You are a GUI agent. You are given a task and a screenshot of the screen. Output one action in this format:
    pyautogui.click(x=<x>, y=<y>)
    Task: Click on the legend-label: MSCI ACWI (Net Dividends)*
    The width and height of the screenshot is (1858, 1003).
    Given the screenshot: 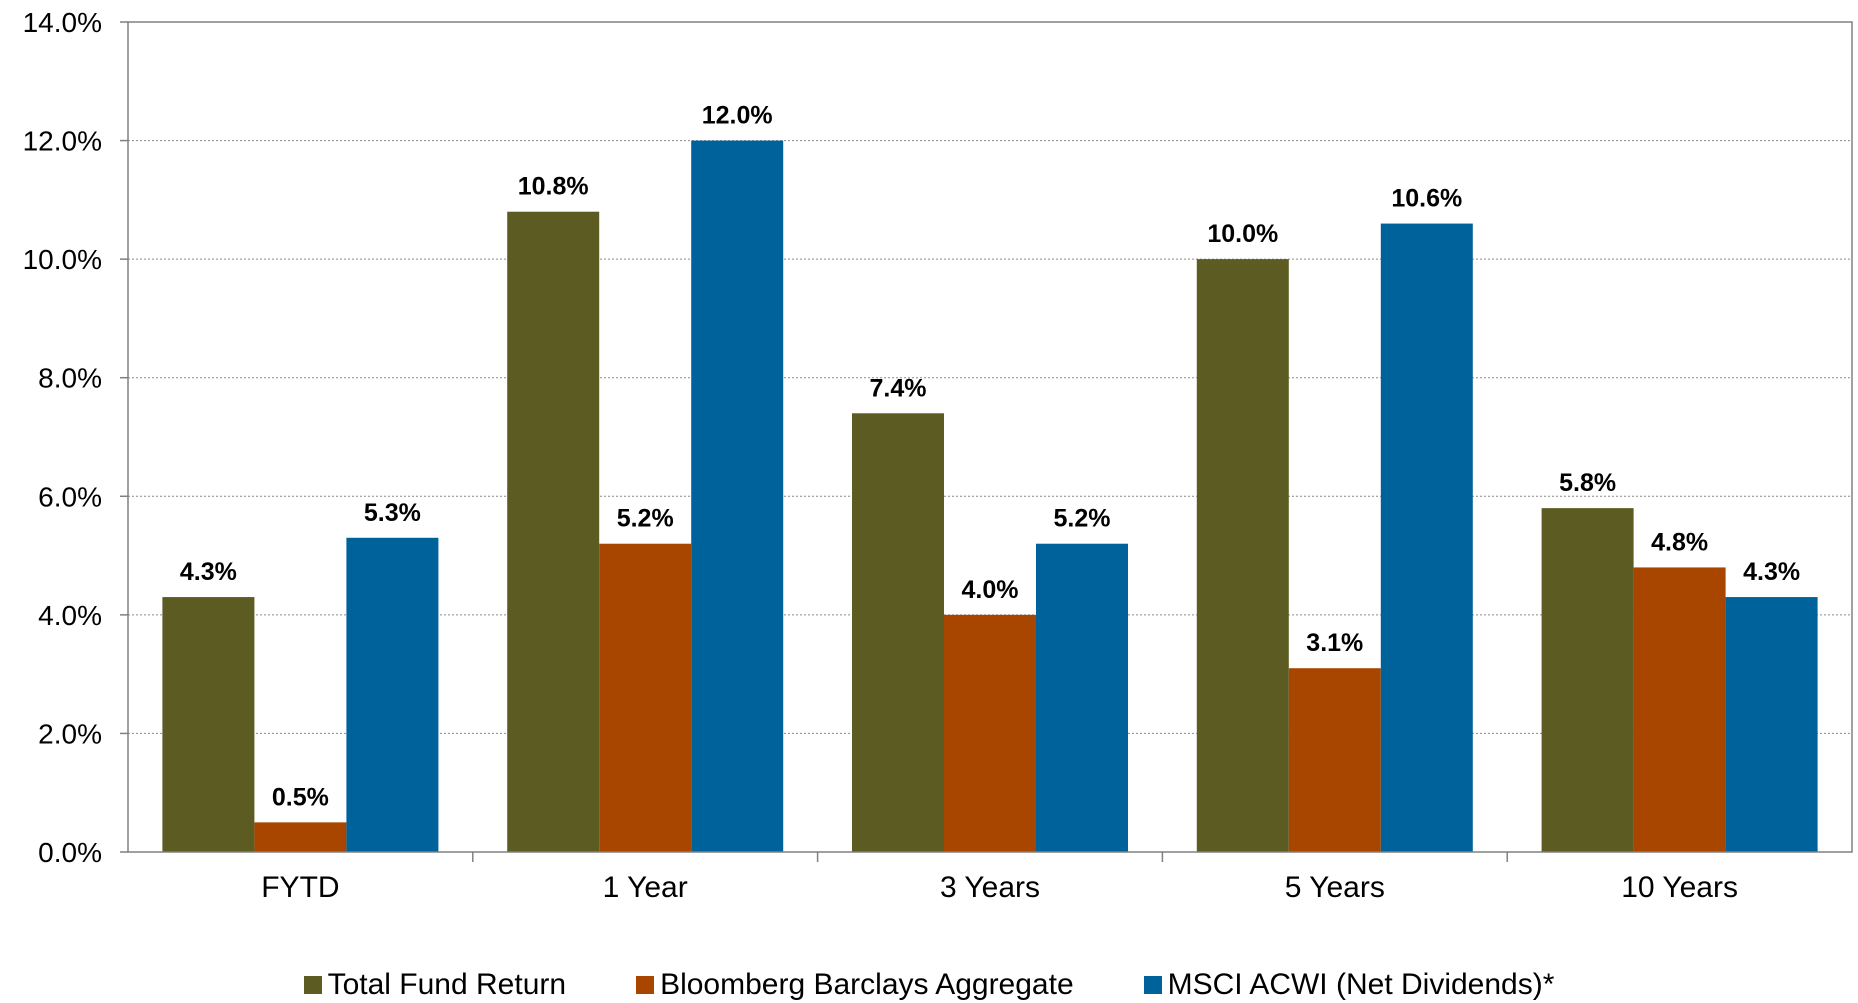 What is the action you would take?
    pyautogui.click(x=1361, y=984)
    